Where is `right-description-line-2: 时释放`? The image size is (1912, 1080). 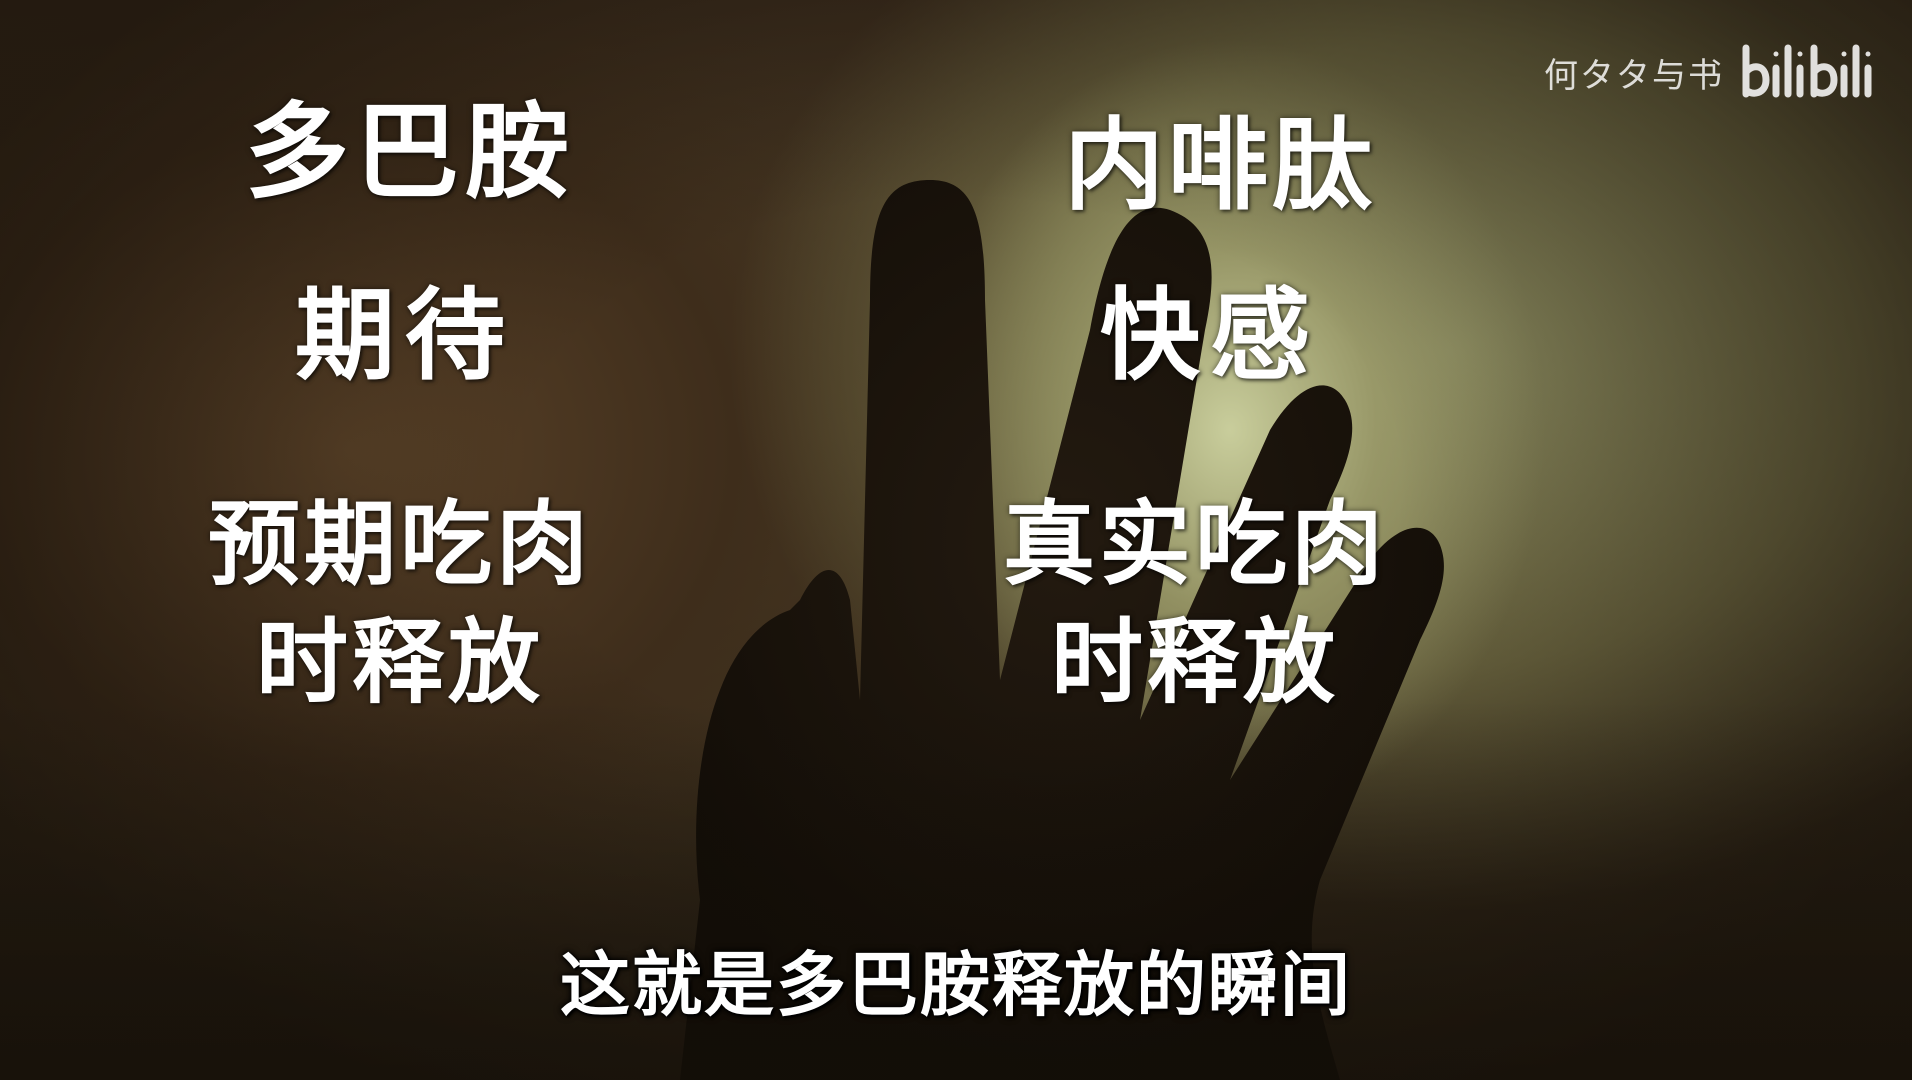 right-description-line-2: 时释放 is located at coordinates (1194, 662).